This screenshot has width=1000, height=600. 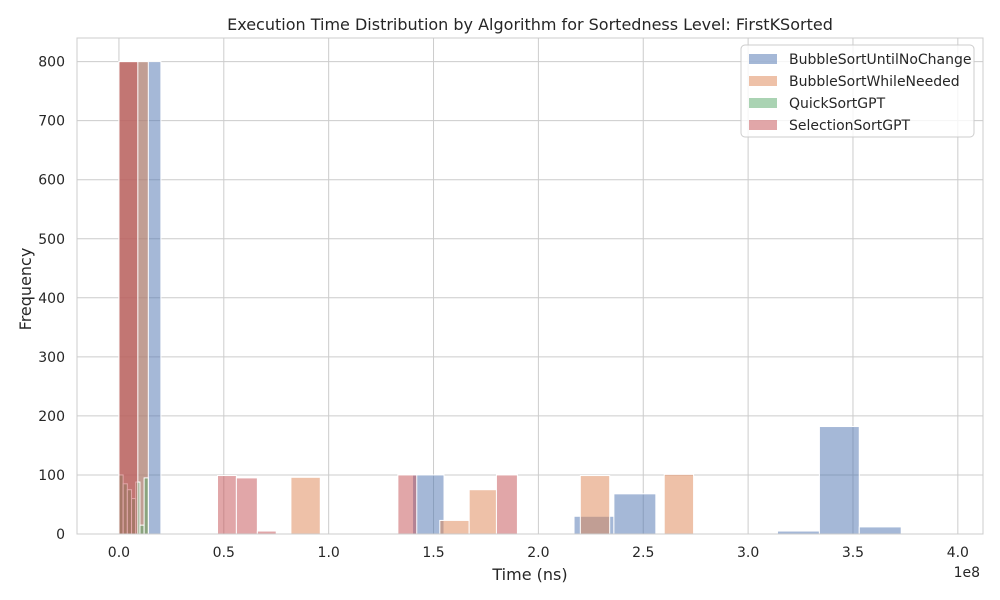 What do you see at coordinates (837, 104) in the screenshot?
I see `legend-label: QuickSortGPT` at bounding box center [837, 104].